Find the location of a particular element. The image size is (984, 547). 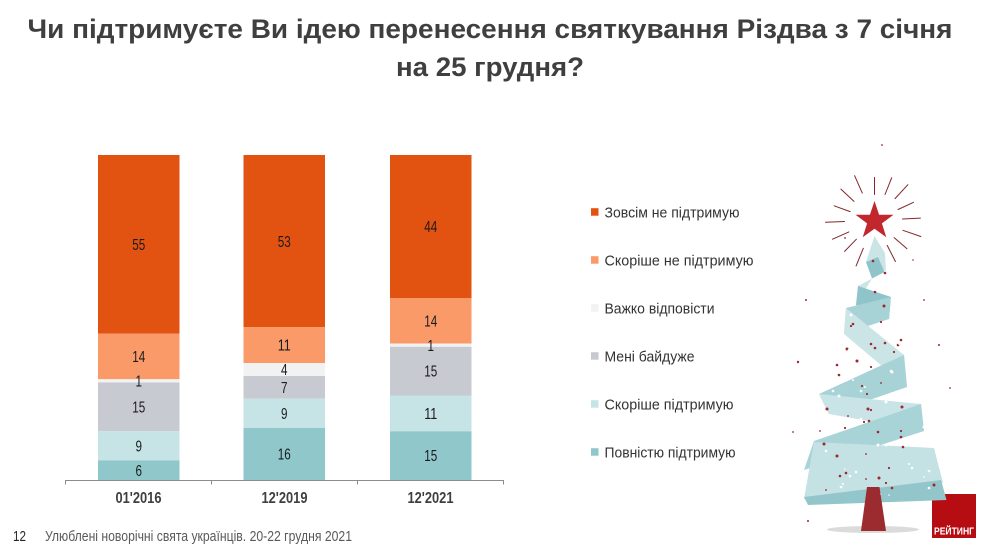

svg-text: 53 is located at coordinates (284, 242).